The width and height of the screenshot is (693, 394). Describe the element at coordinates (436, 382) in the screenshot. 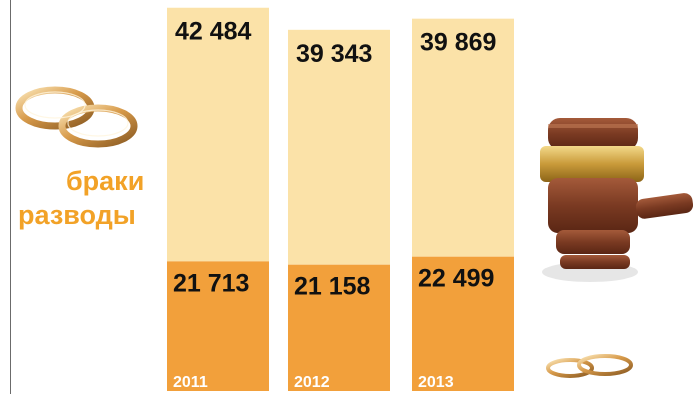

I see `category-label-2013: 2013` at that location.